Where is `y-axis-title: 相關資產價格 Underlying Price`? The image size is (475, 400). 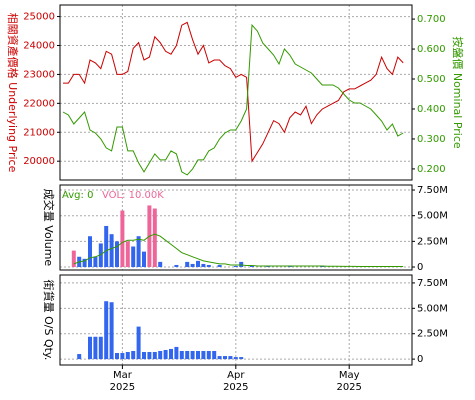
y-axis-title: 相關資產價格 Underlying Price is located at coordinates (13, 93).